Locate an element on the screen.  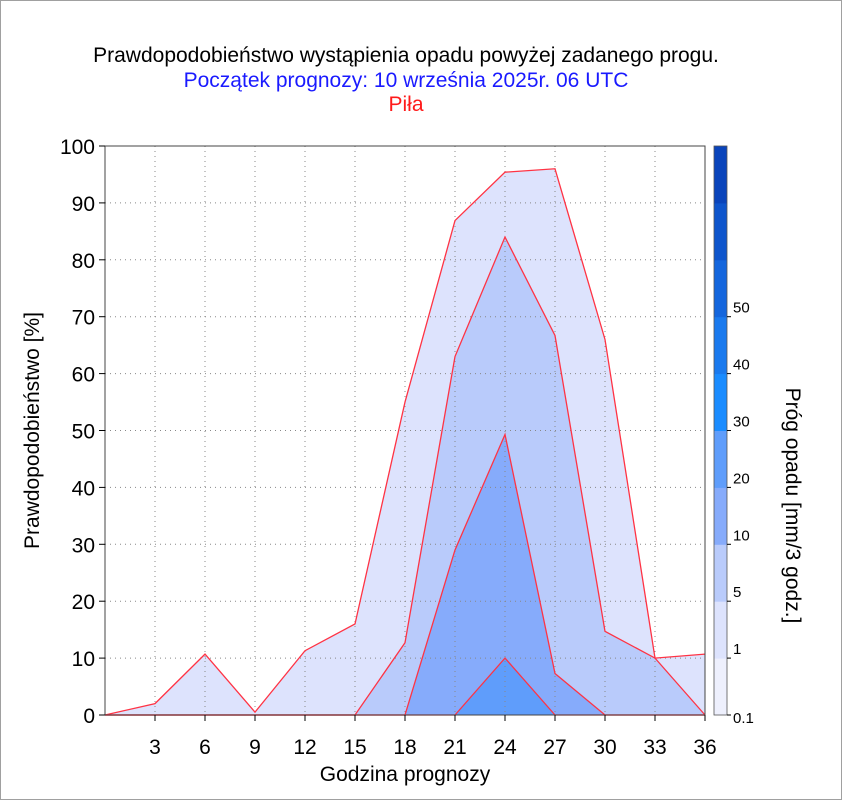
x-tick-label: 3 is located at coordinates (155, 747).